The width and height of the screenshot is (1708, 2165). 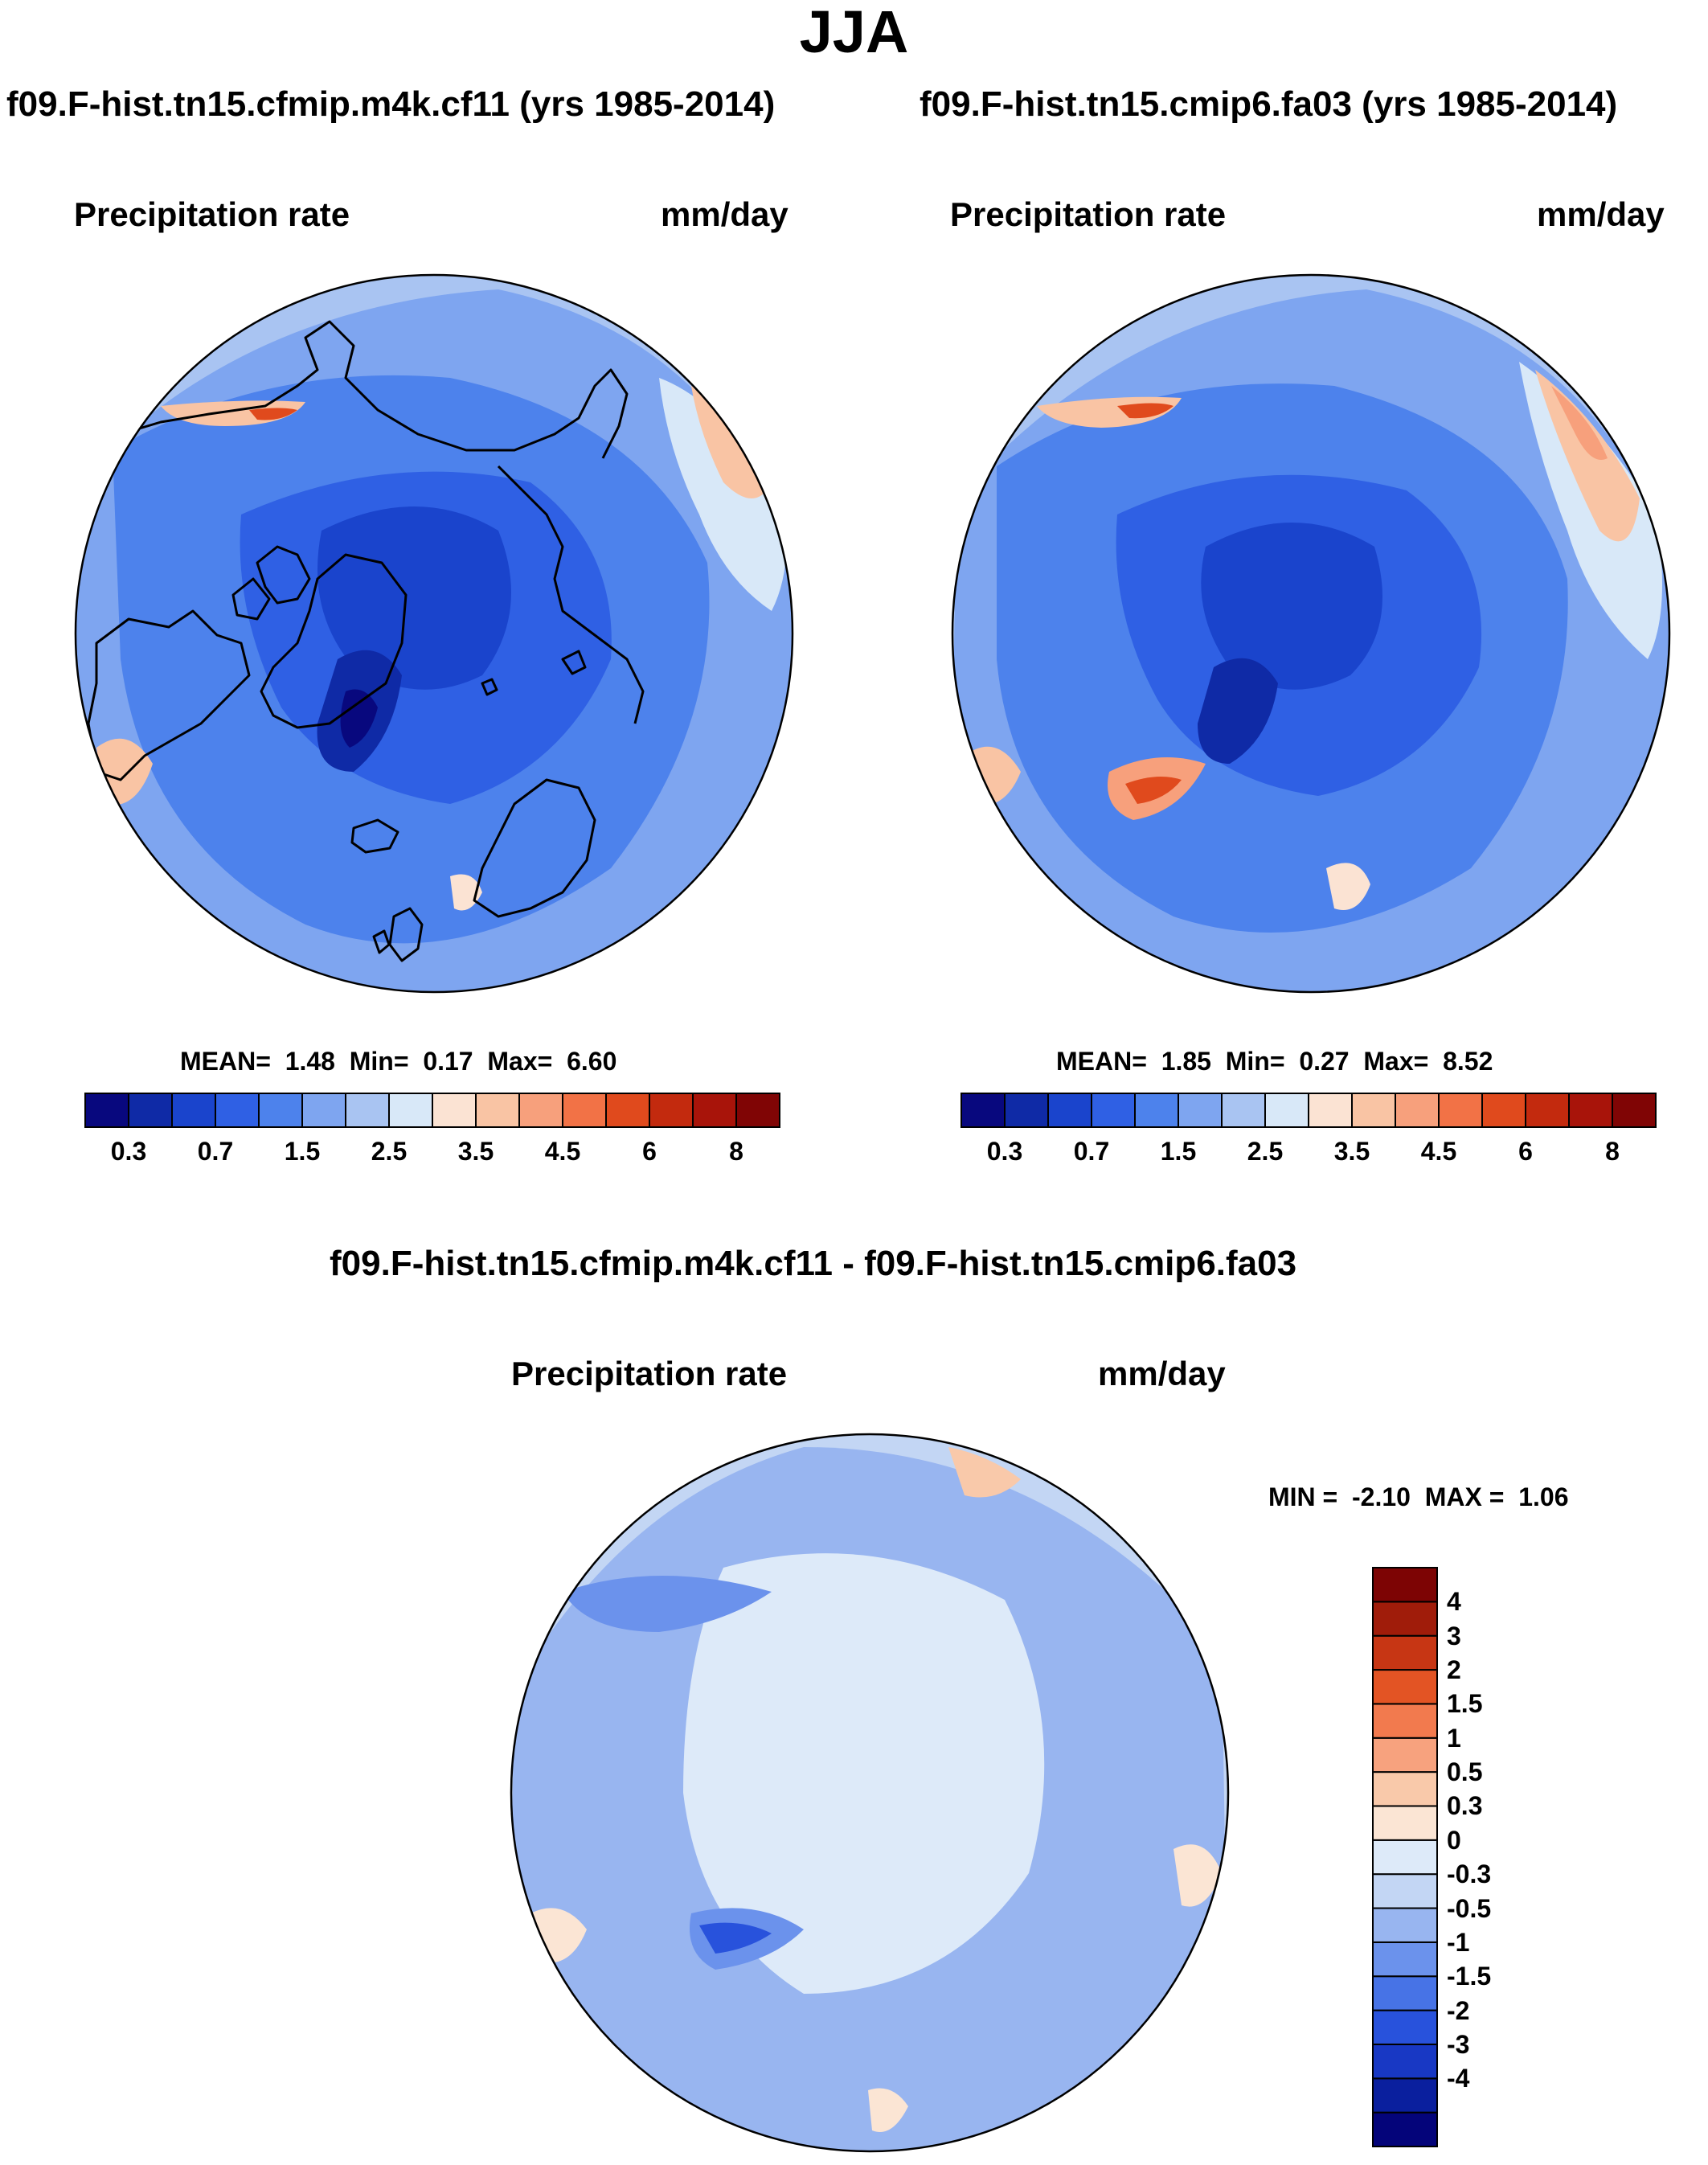 What do you see at coordinates (1465, 1496) in the screenshot?
I see `panel-3-max-label: MAX =` at bounding box center [1465, 1496].